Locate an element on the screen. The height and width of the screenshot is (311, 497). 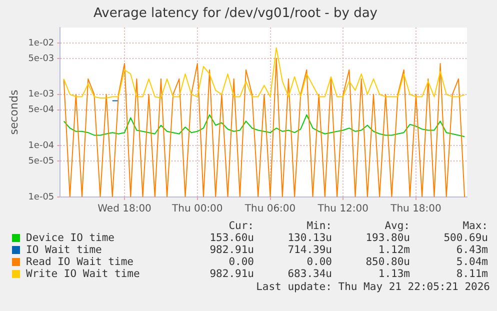
x-tick-label: Thu 00:00 is located at coordinates (197, 209).